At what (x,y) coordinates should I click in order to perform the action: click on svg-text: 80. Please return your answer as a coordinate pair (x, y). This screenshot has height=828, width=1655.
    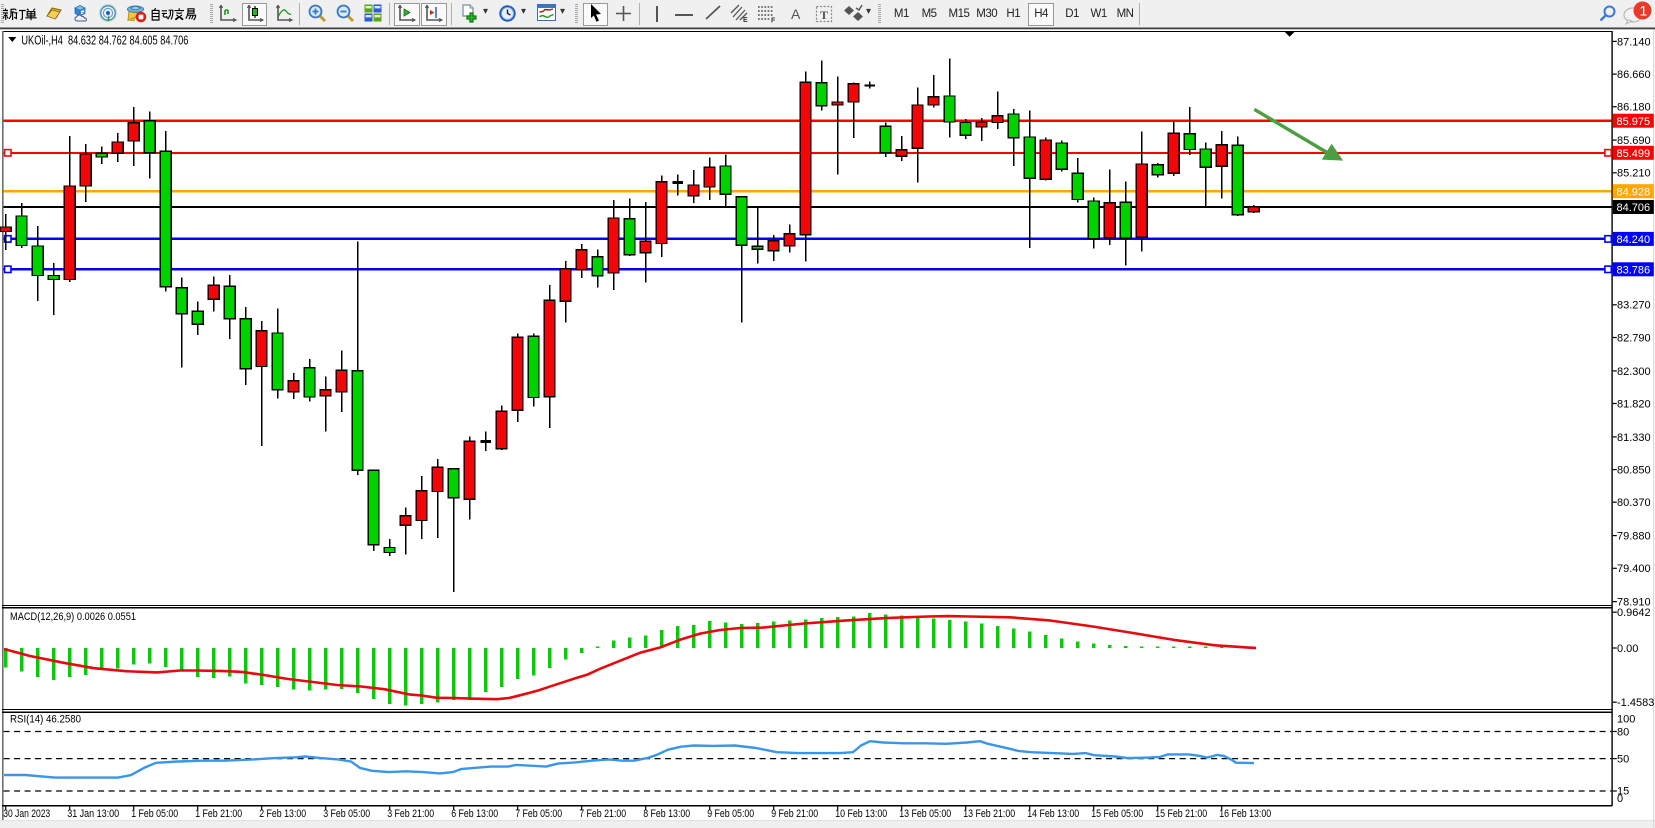
    Looking at the image, I should click on (1623, 732).